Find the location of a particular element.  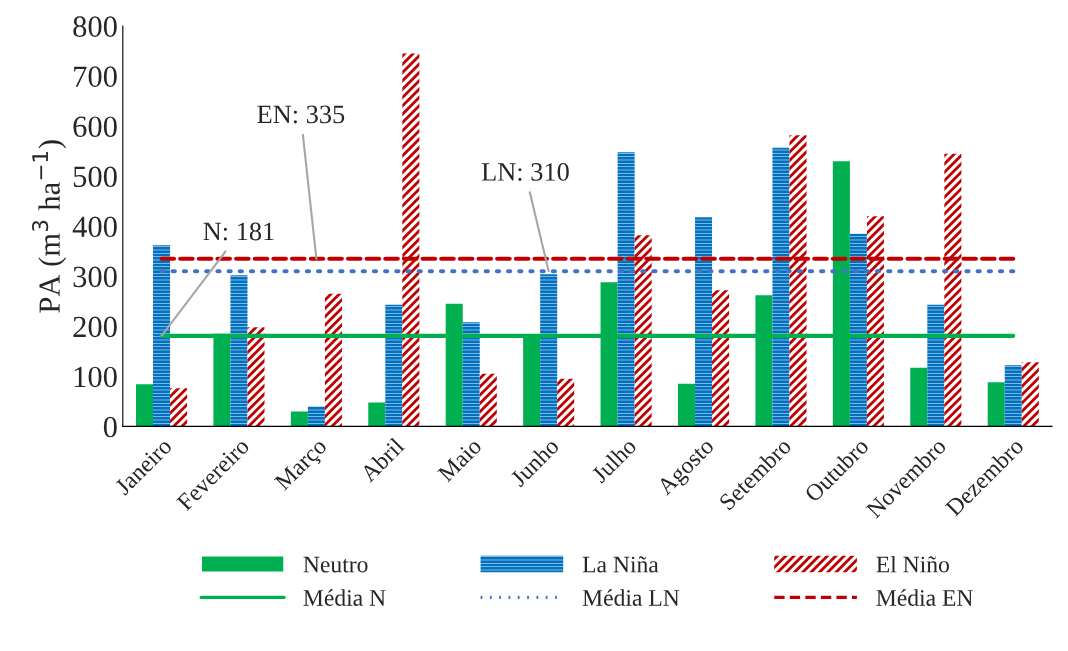

y-tick-label: 500 is located at coordinates (95, 177).